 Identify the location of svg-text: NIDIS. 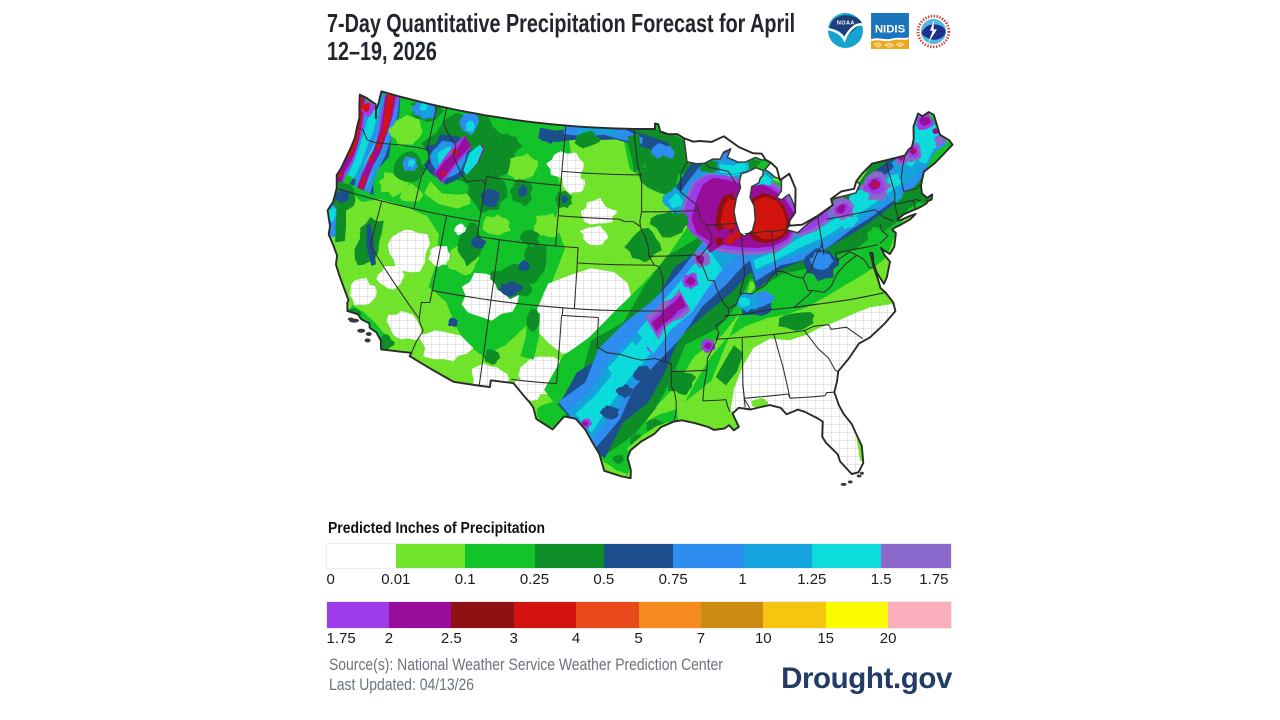
(890, 30).